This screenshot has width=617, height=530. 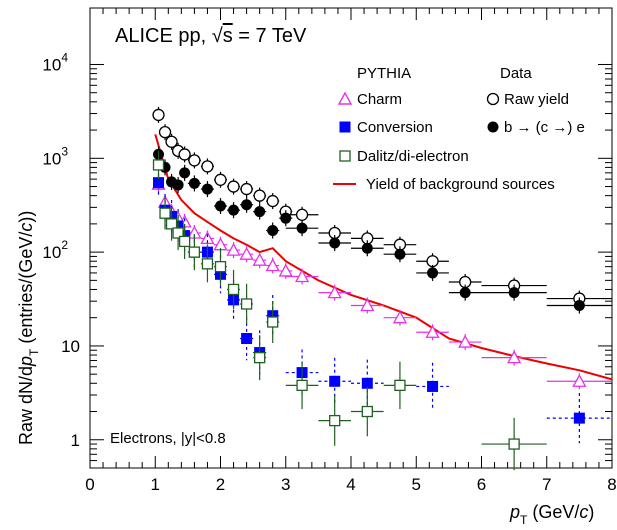 I want to click on y-tick-label: 10⁴, so click(x=55, y=62).